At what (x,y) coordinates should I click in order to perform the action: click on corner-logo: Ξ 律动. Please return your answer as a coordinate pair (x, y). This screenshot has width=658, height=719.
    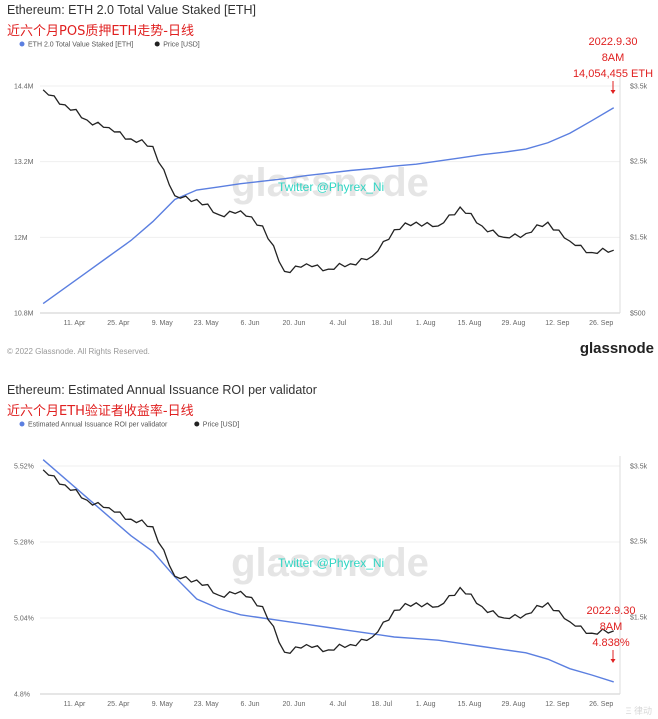
    Looking at the image, I should click on (638, 711).